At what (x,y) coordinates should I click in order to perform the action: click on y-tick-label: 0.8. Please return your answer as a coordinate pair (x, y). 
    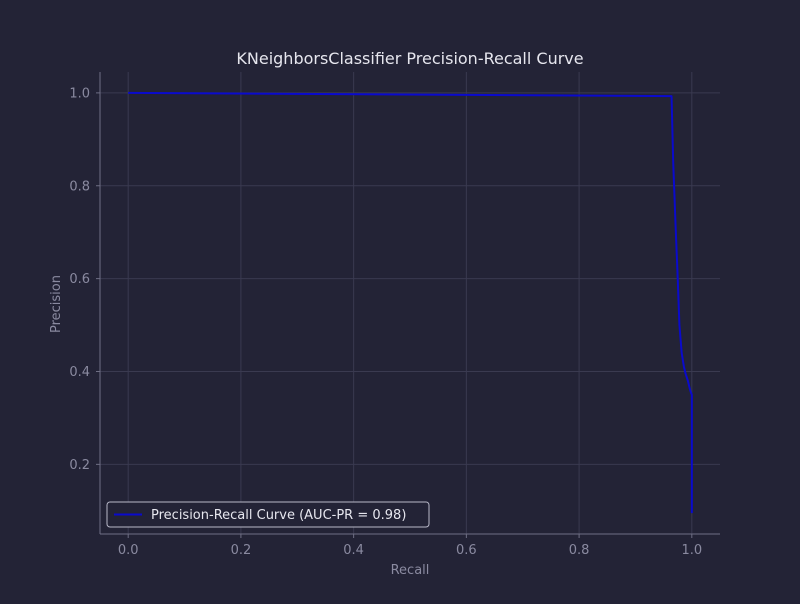
    Looking at the image, I should click on (79, 186).